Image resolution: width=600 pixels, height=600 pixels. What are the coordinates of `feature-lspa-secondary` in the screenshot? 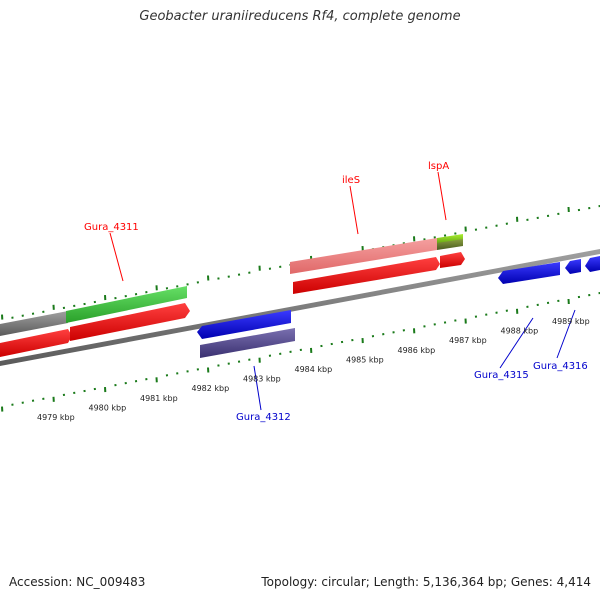 It's located at (450, 244).